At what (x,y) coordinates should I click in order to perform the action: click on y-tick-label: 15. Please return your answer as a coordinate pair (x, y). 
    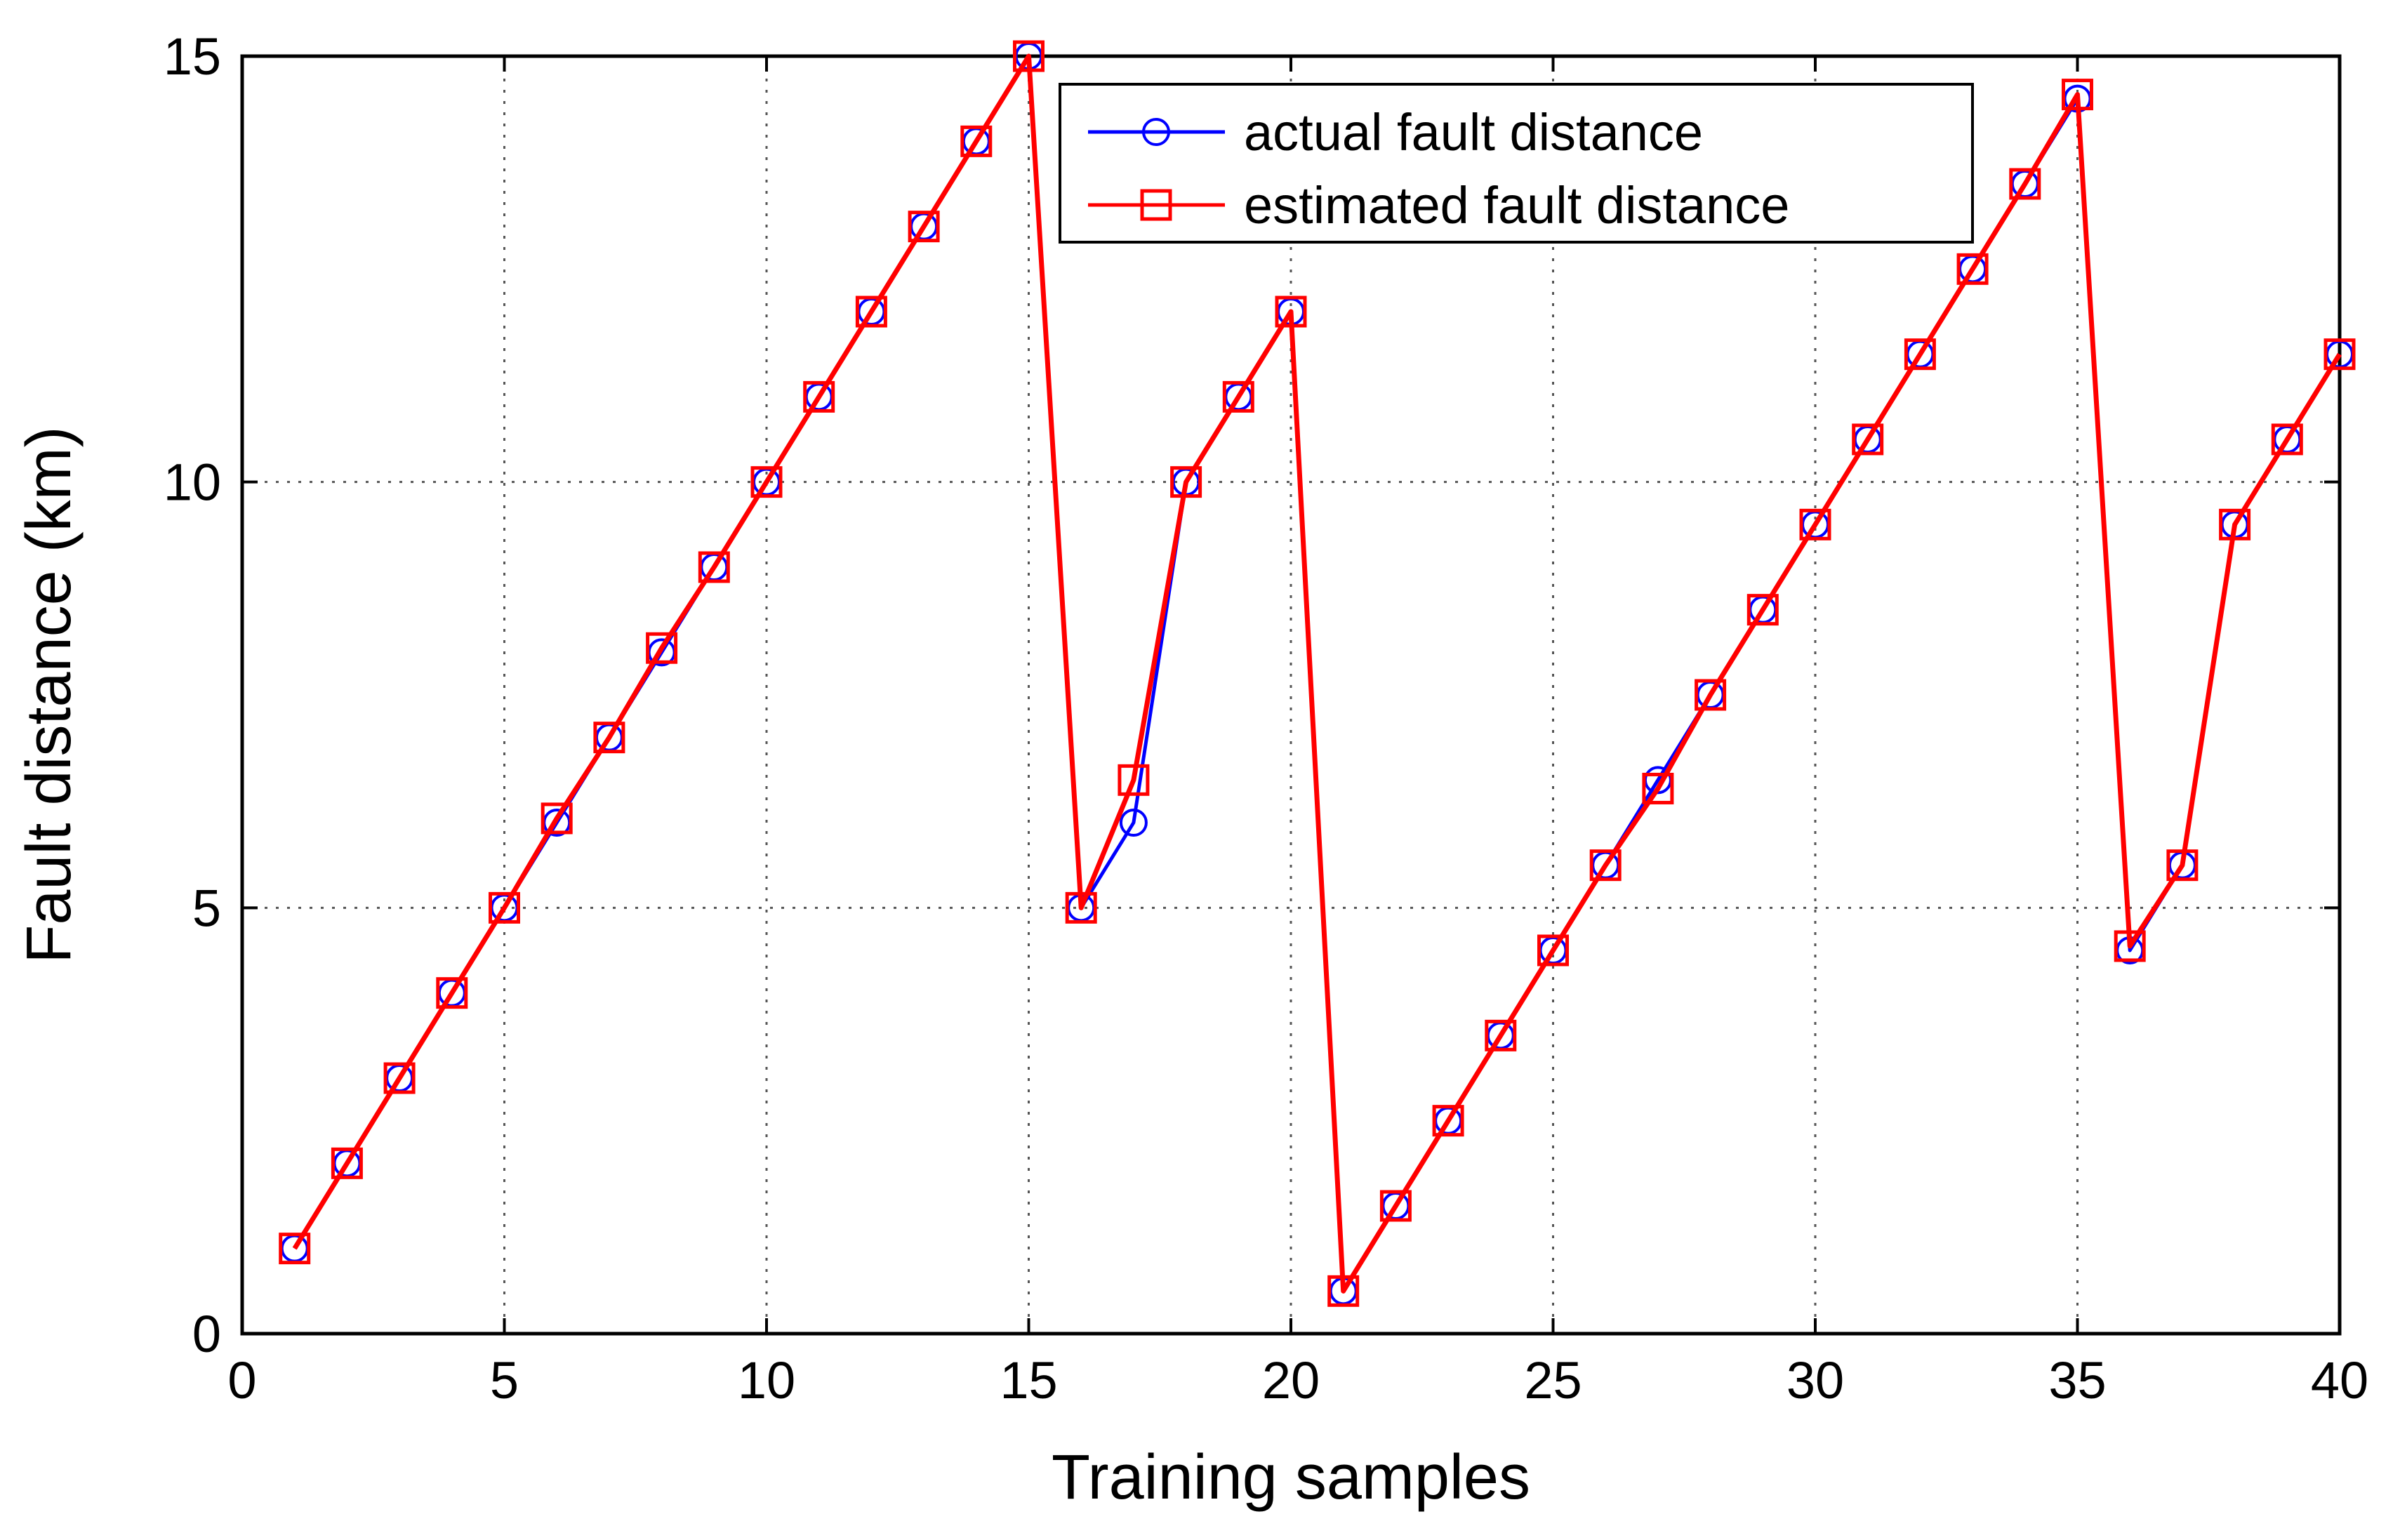
    Looking at the image, I should click on (192, 57).